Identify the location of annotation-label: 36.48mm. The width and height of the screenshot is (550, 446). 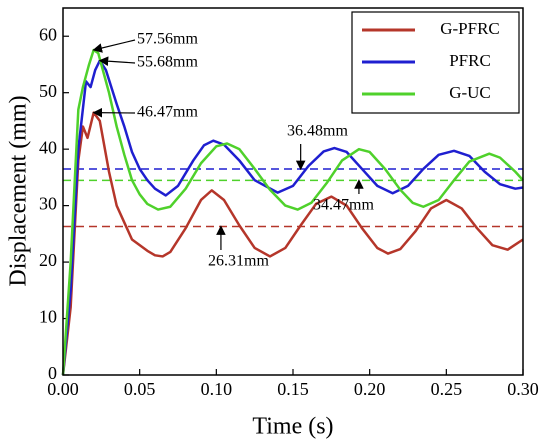
(317, 131).